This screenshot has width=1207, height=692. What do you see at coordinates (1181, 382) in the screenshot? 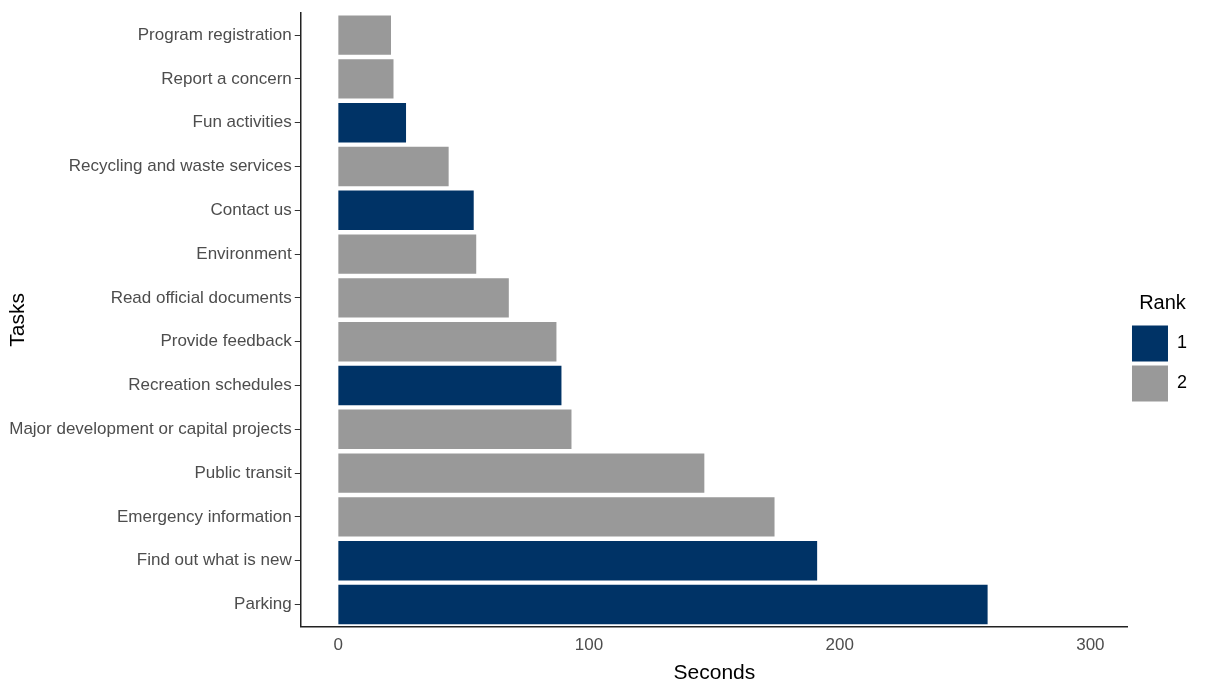
I see `legend-label: 2` at bounding box center [1181, 382].